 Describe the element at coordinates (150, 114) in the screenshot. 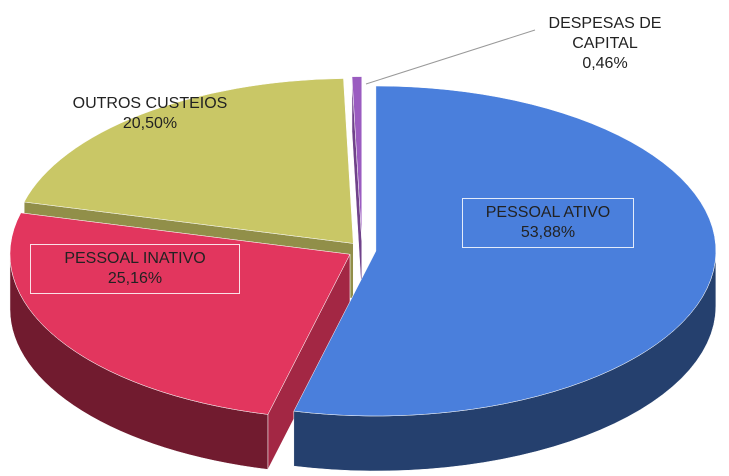

I see `slice-label: OUTROS CUSTEIOS 20,50%` at that location.